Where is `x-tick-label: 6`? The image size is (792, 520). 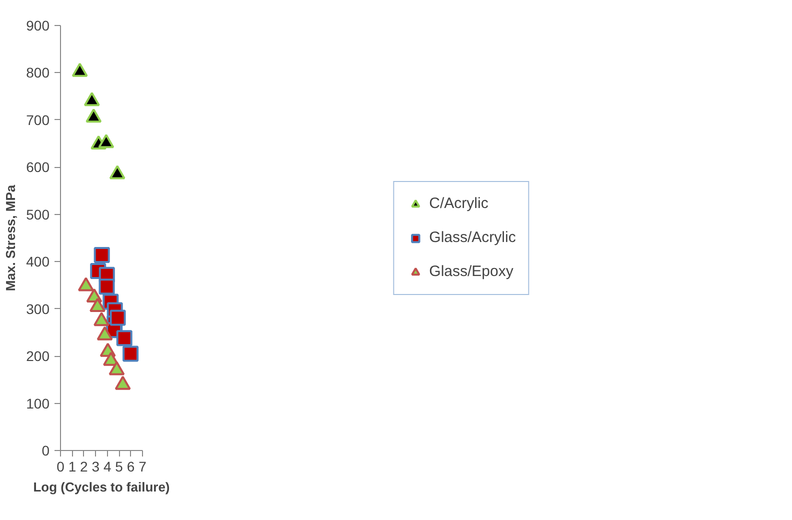
x-tick-label: 6 is located at coordinates (130, 466).